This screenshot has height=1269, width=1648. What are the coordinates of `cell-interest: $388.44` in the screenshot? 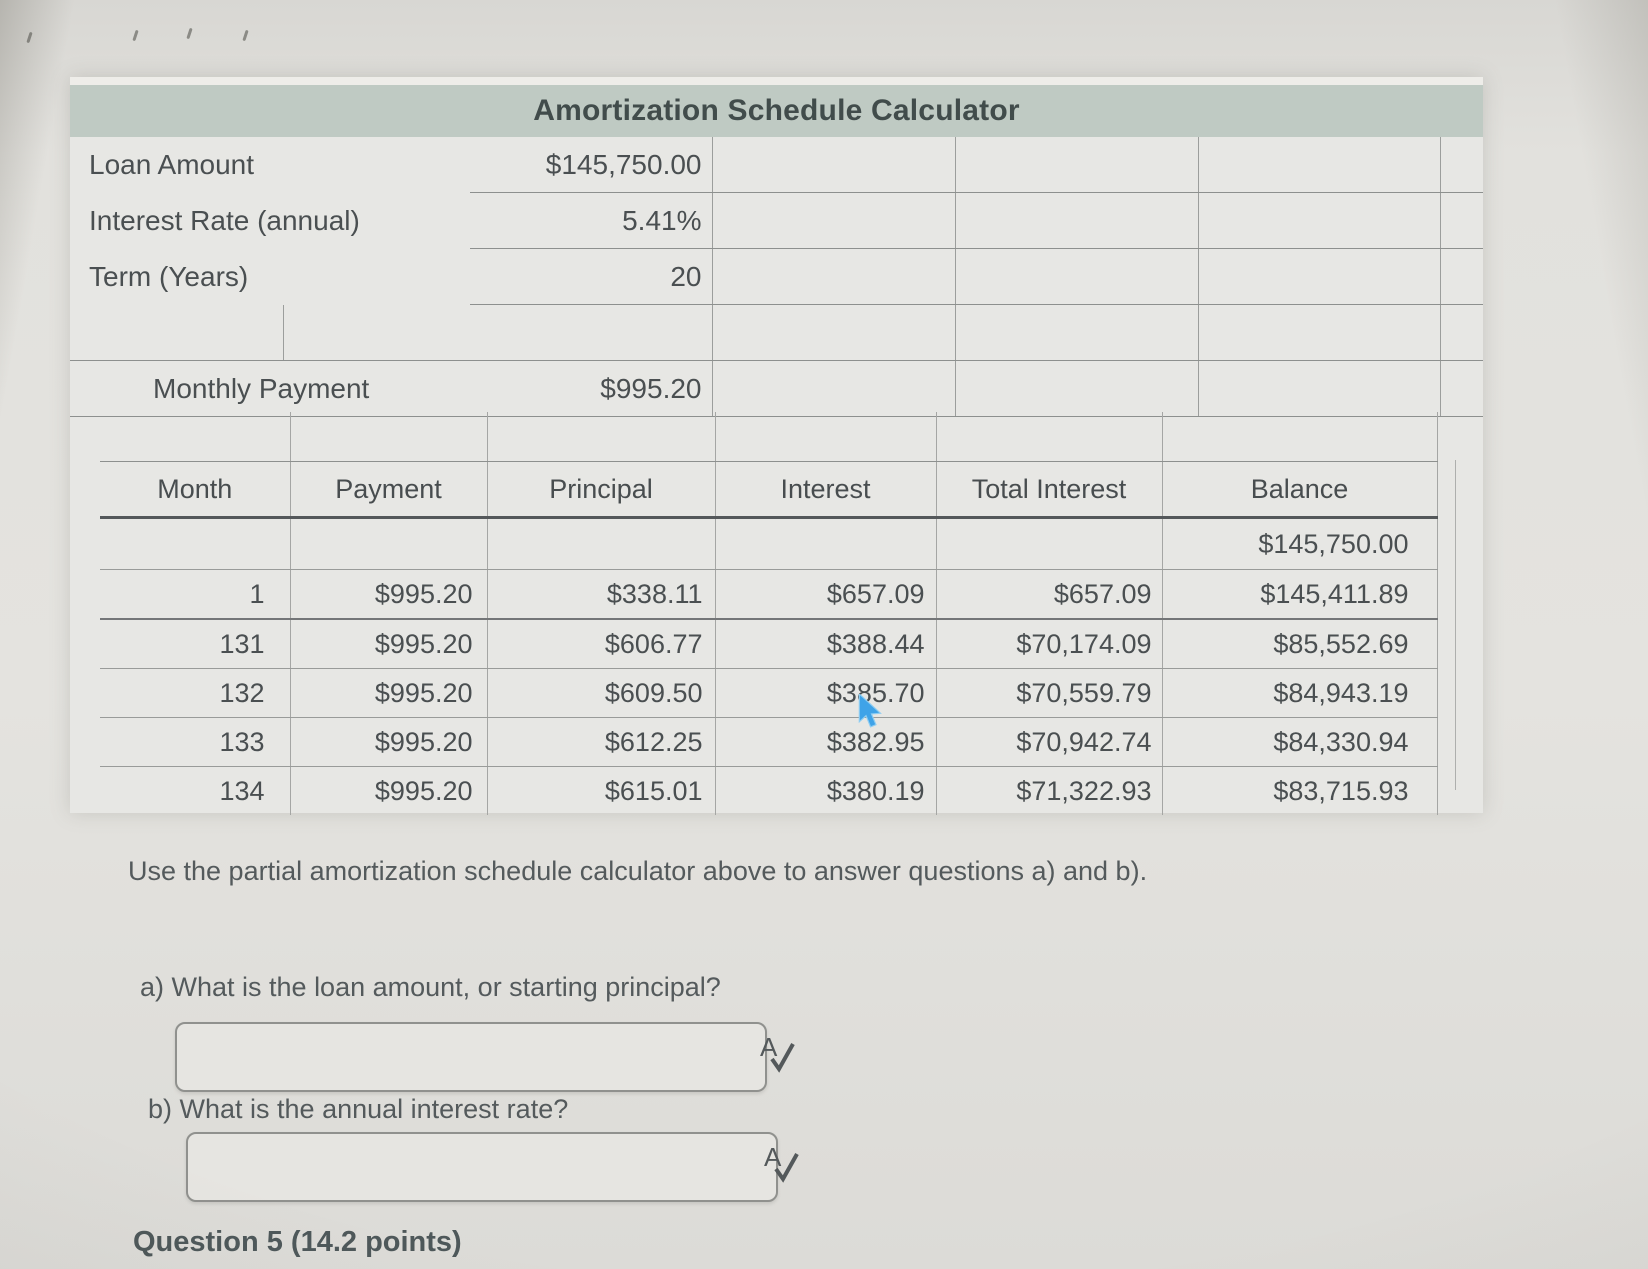 It's located at (826, 644).